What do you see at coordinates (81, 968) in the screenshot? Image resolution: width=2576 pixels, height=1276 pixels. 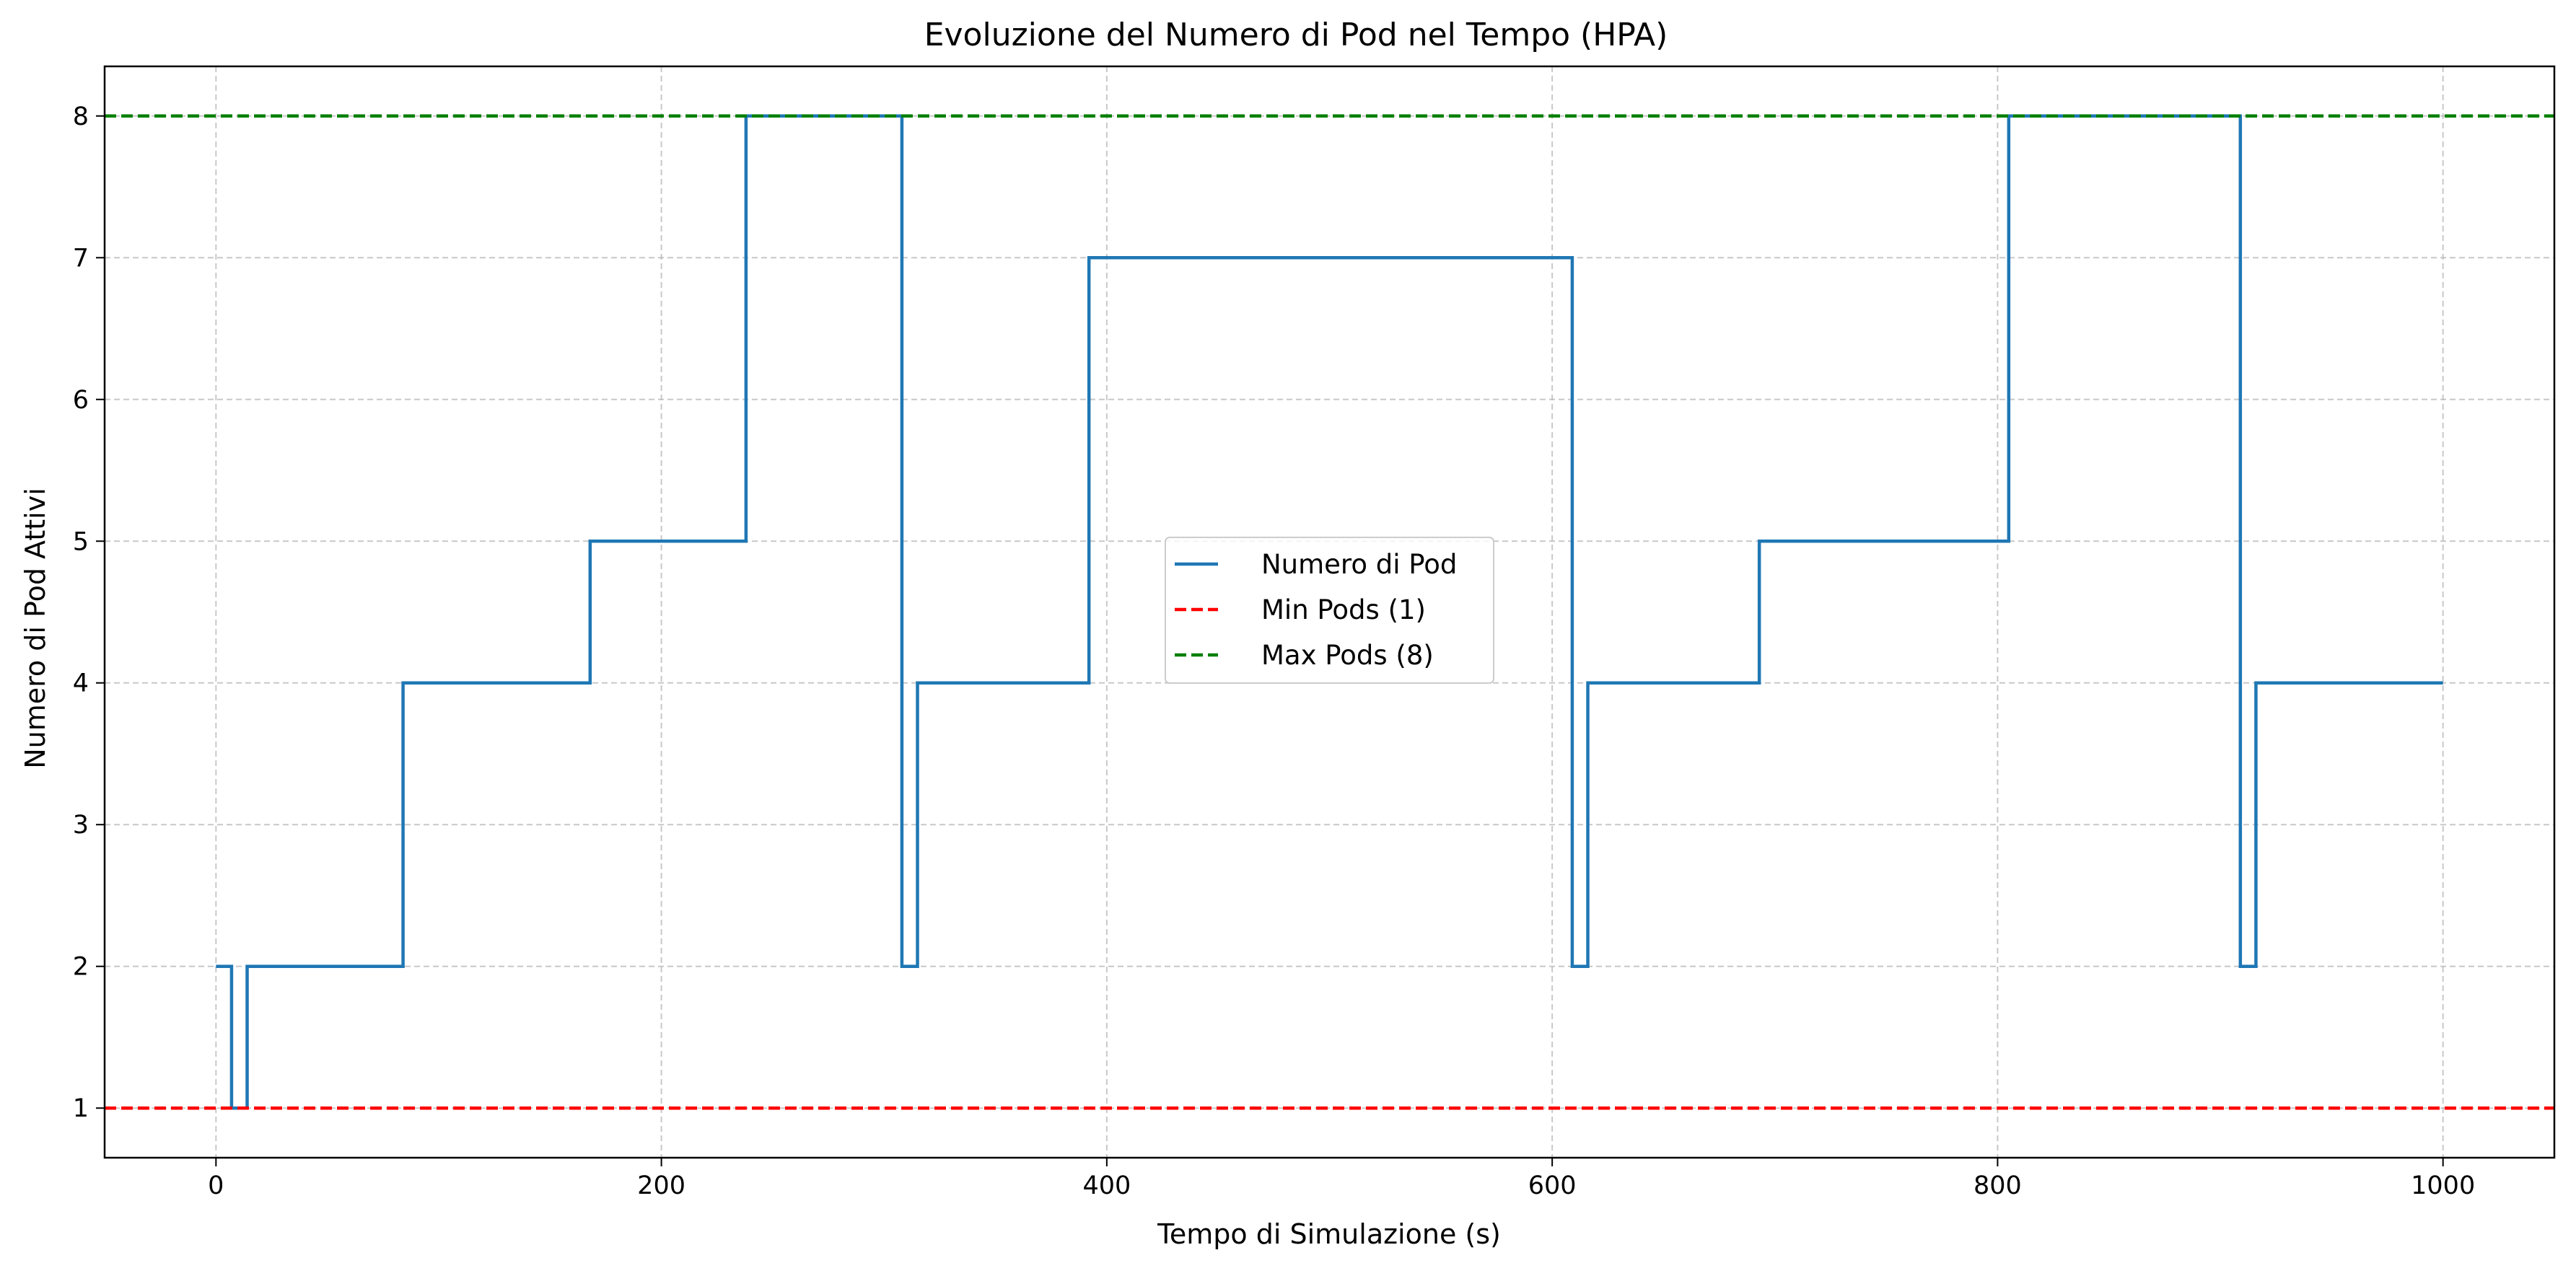 I see `y-tick-label: 2` at bounding box center [81, 968].